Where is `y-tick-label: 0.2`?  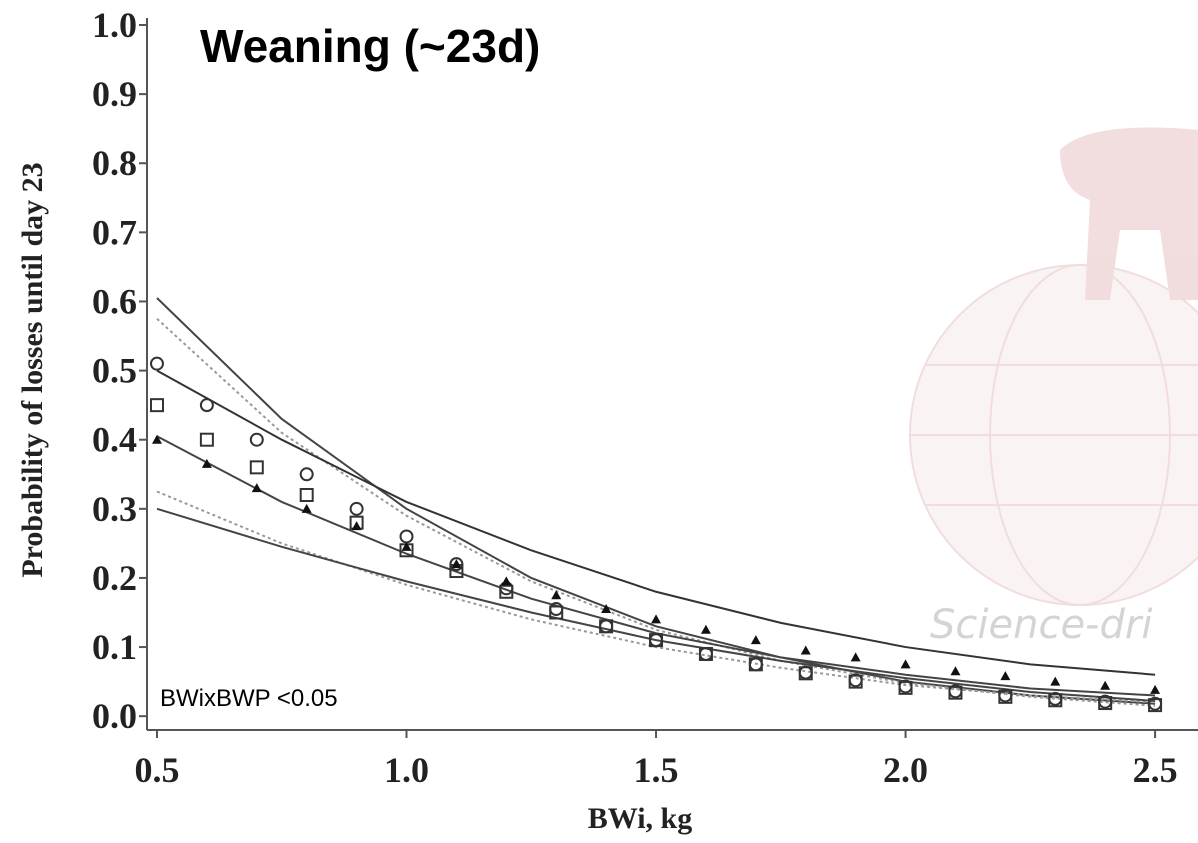 y-tick-label: 0.2 is located at coordinates (114, 578).